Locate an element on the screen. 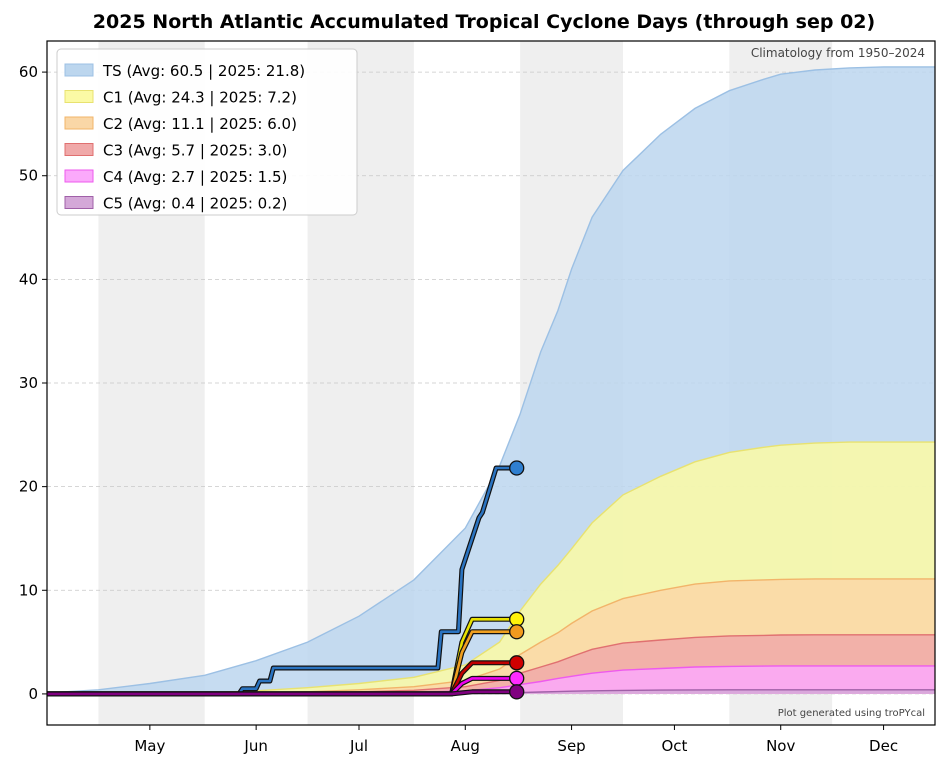 The height and width of the screenshot is (768, 947). legend-label-c3: C3 (Avg: 5.7 | 2025: 3.0) is located at coordinates (195, 151).